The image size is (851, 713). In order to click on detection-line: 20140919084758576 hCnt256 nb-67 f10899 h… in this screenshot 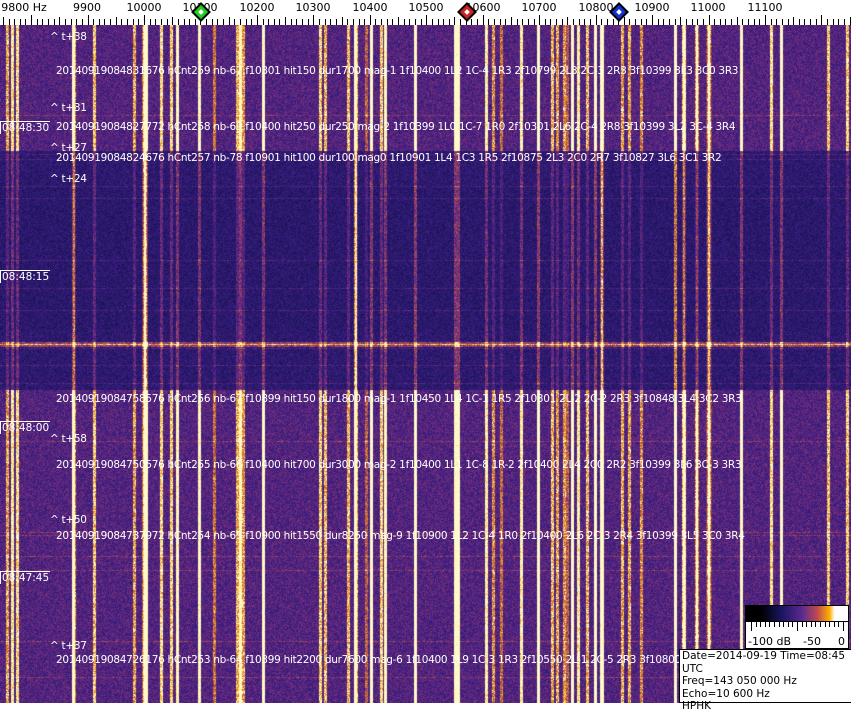, I will do `click(399, 399)`.